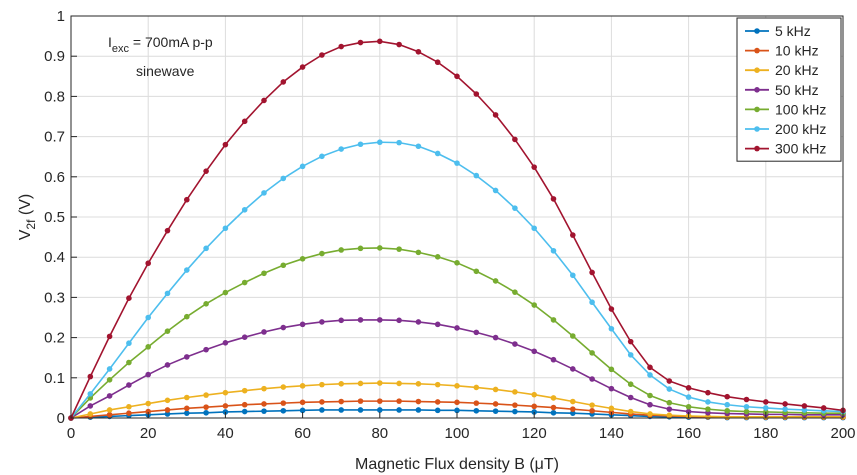 Image resolution: width=857 pixels, height=475 pixels. What do you see at coordinates (797, 51) in the screenshot?
I see `legend-label: 10 kHz` at bounding box center [797, 51].